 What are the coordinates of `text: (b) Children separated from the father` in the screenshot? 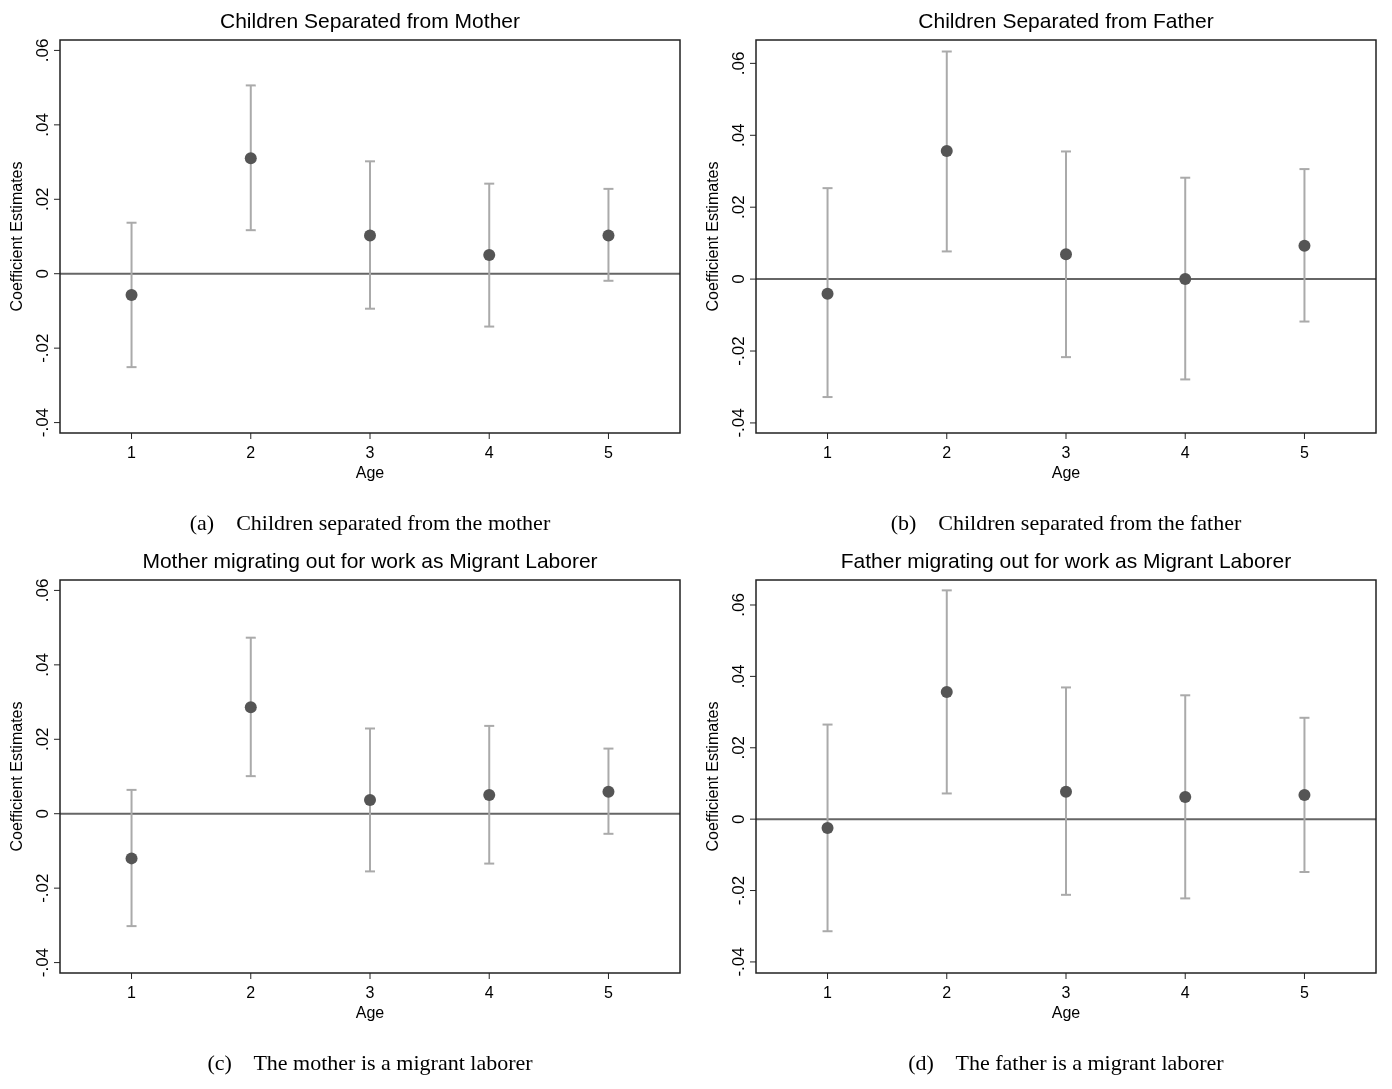 It's located at (1066, 522).